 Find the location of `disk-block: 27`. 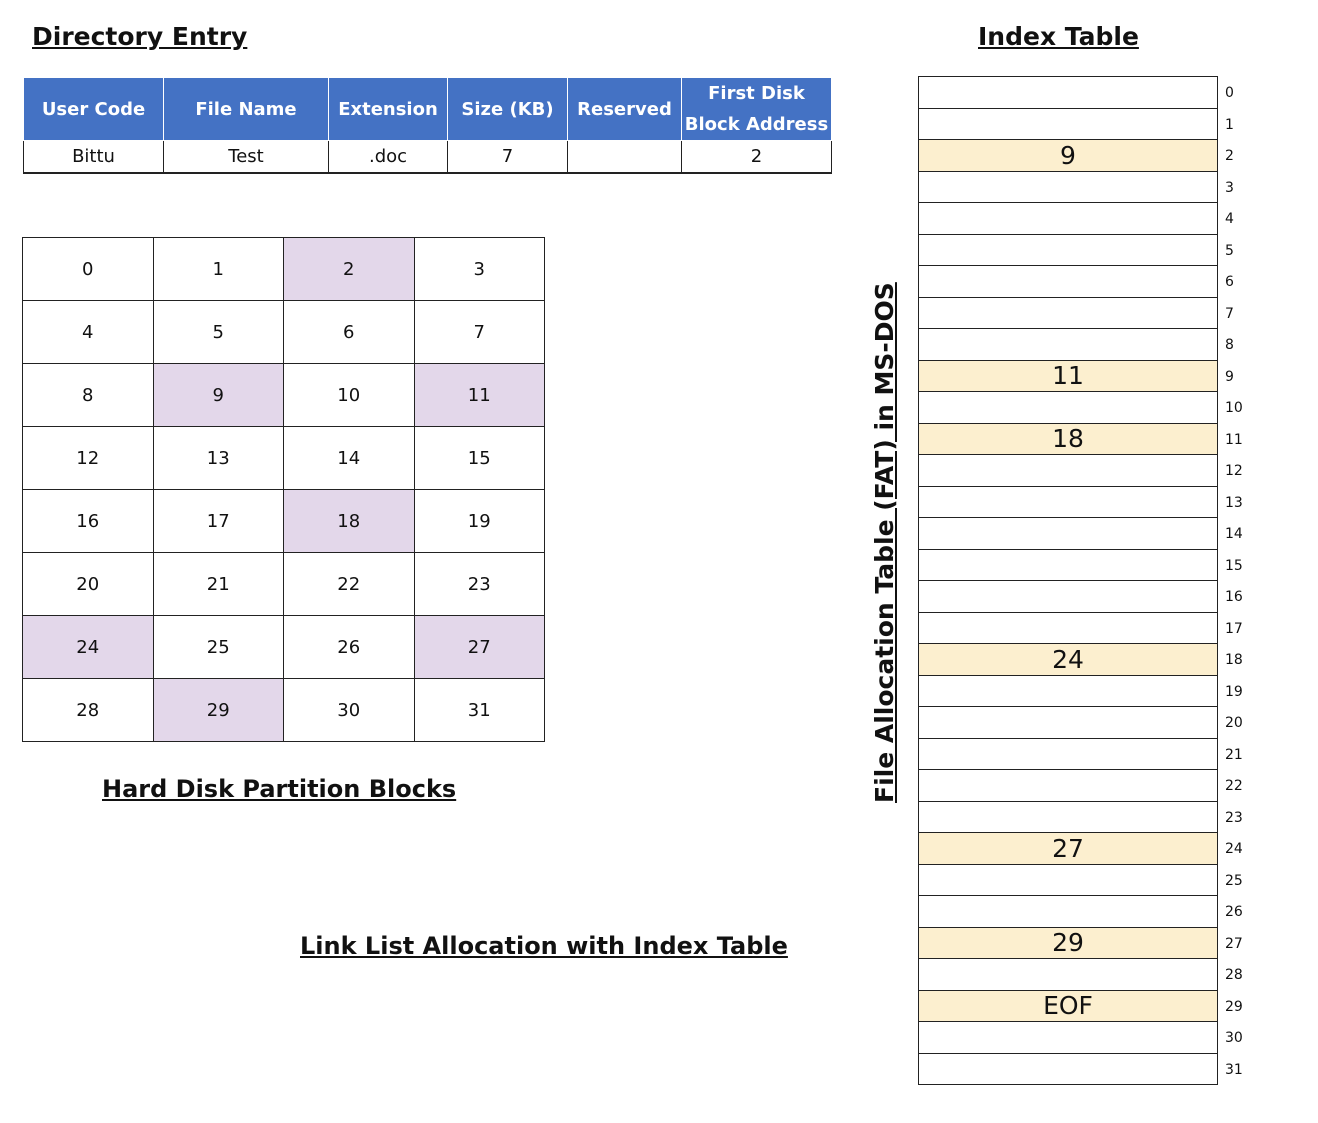

disk-block: 27 is located at coordinates (479, 647).